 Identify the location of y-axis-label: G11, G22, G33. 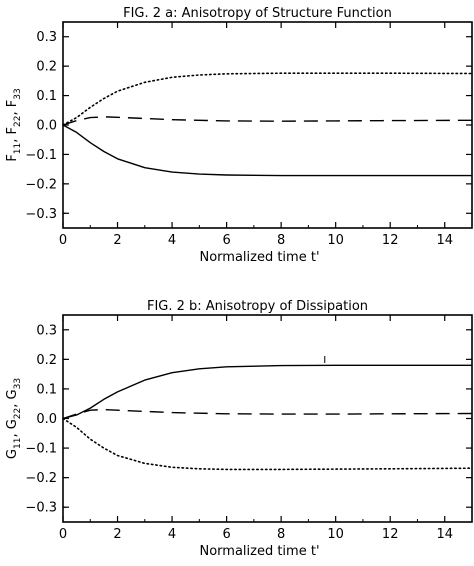
(14, 418).